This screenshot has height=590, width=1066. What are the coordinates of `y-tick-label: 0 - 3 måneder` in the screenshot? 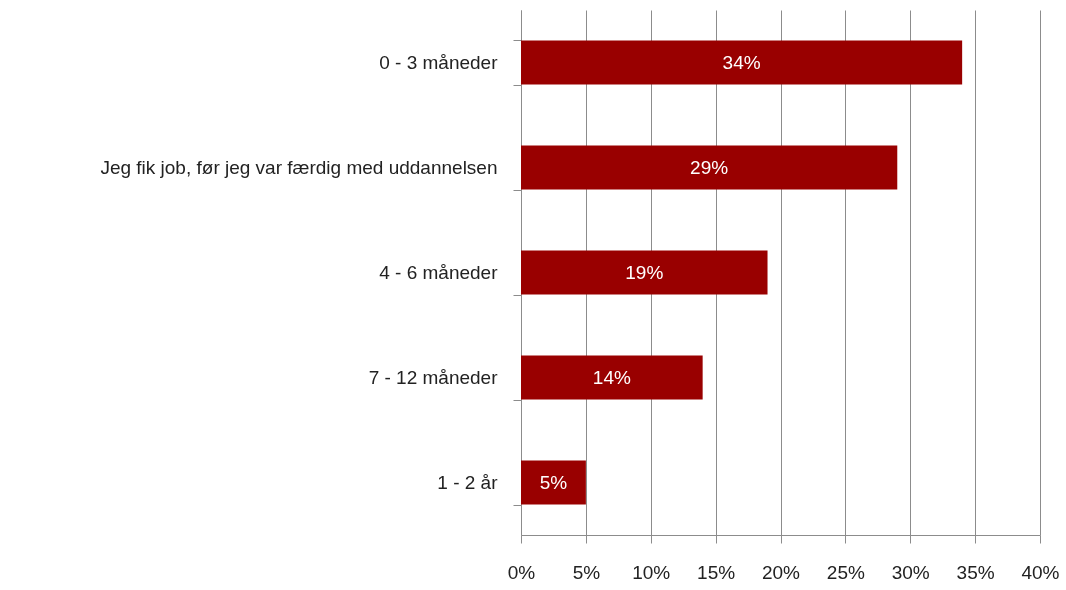 It's located at (439, 62).